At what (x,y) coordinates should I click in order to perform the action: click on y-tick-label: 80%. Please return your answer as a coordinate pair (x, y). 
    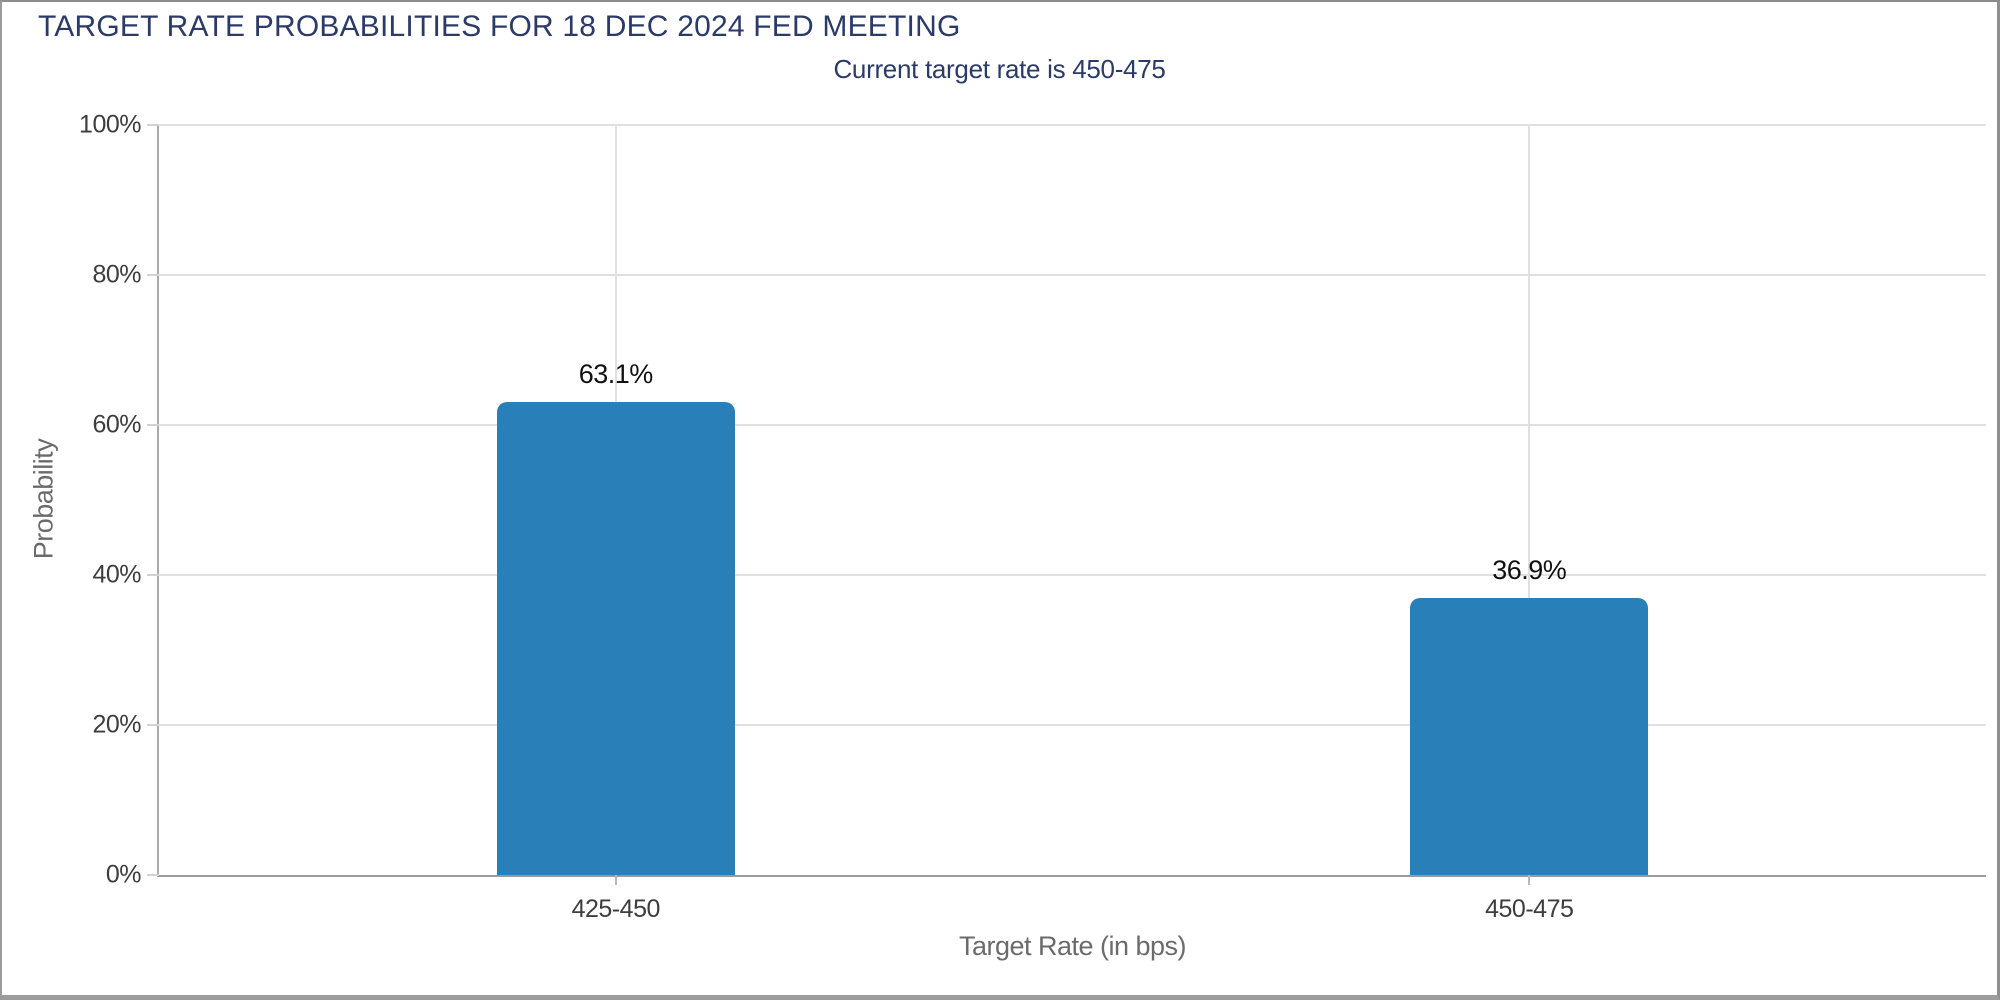
    Looking at the image, I should click on (116, 274).